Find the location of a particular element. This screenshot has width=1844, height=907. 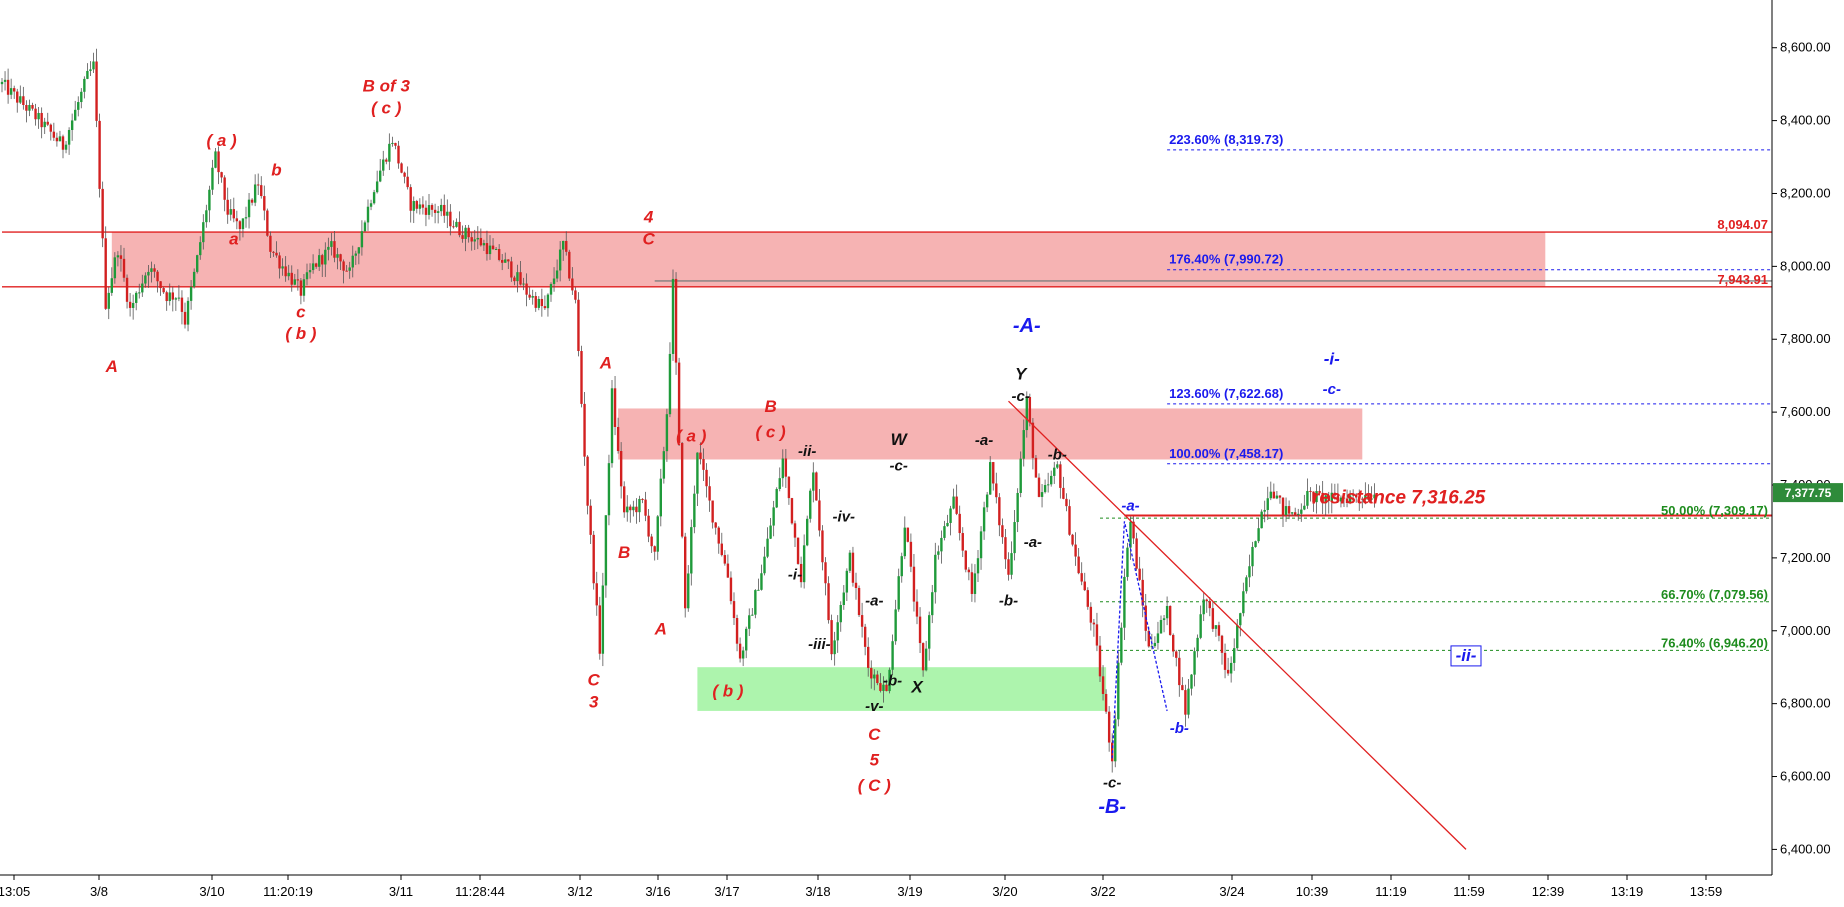

wave-label: 5 is located at coordinates (875, 760).